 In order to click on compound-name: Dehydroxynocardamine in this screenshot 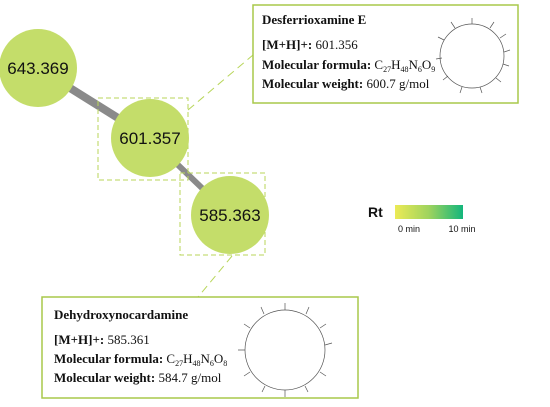, I will do `click(121, 314)`.